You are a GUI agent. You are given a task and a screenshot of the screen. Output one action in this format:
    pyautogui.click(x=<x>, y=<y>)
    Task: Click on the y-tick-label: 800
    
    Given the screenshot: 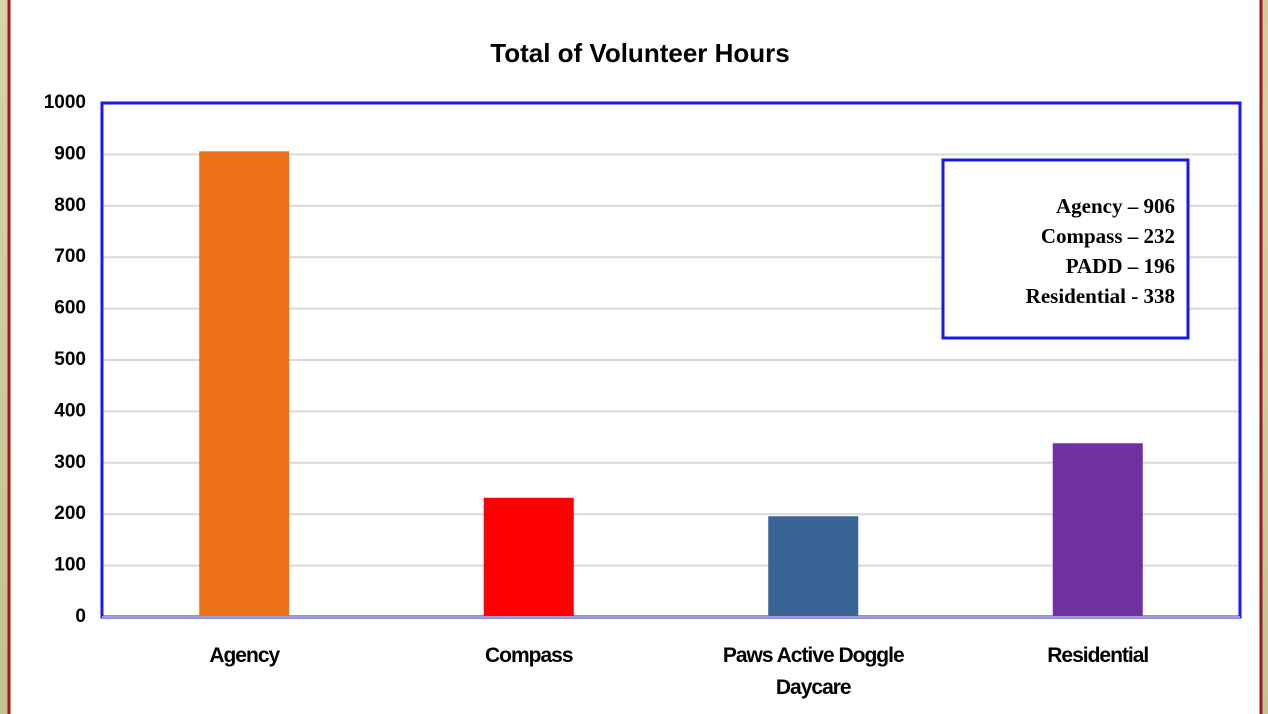 What is the action you would take?
    pyautogui.click(x=70, y=205)
    